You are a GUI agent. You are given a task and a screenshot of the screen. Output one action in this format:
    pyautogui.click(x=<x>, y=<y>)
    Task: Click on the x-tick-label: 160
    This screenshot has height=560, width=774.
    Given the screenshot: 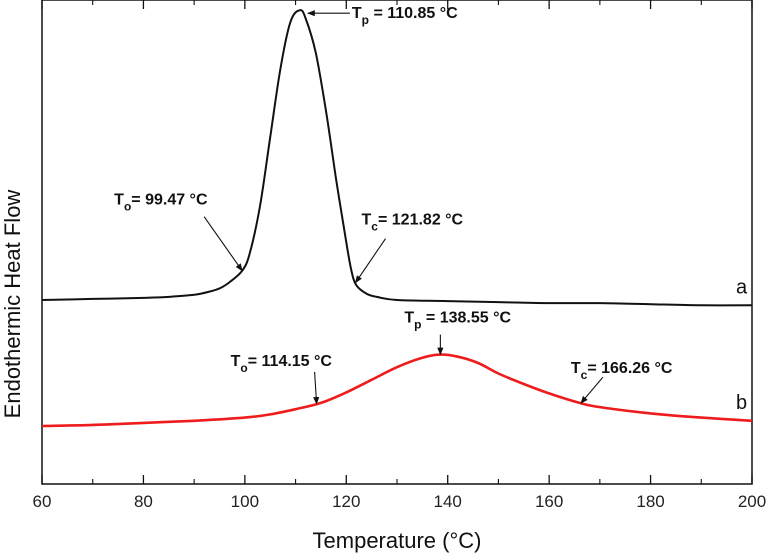 What is the action you would take?
    pyautogui.click(x=549, y=501)
    